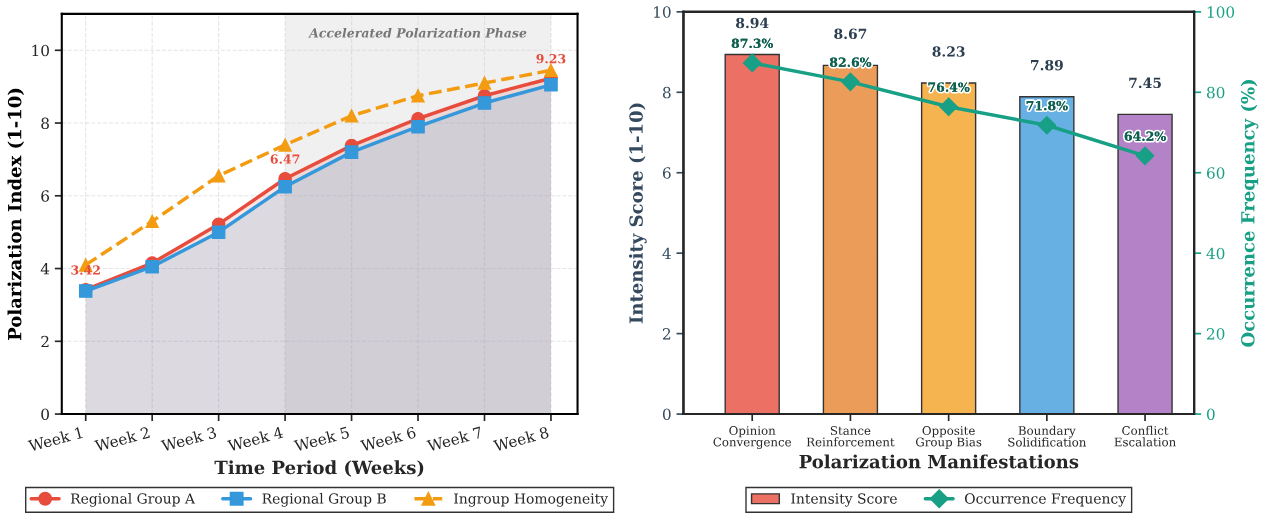 This screenshot has height=515, width=1261. I want to click on data-label: 8.94, so click(752, 23).